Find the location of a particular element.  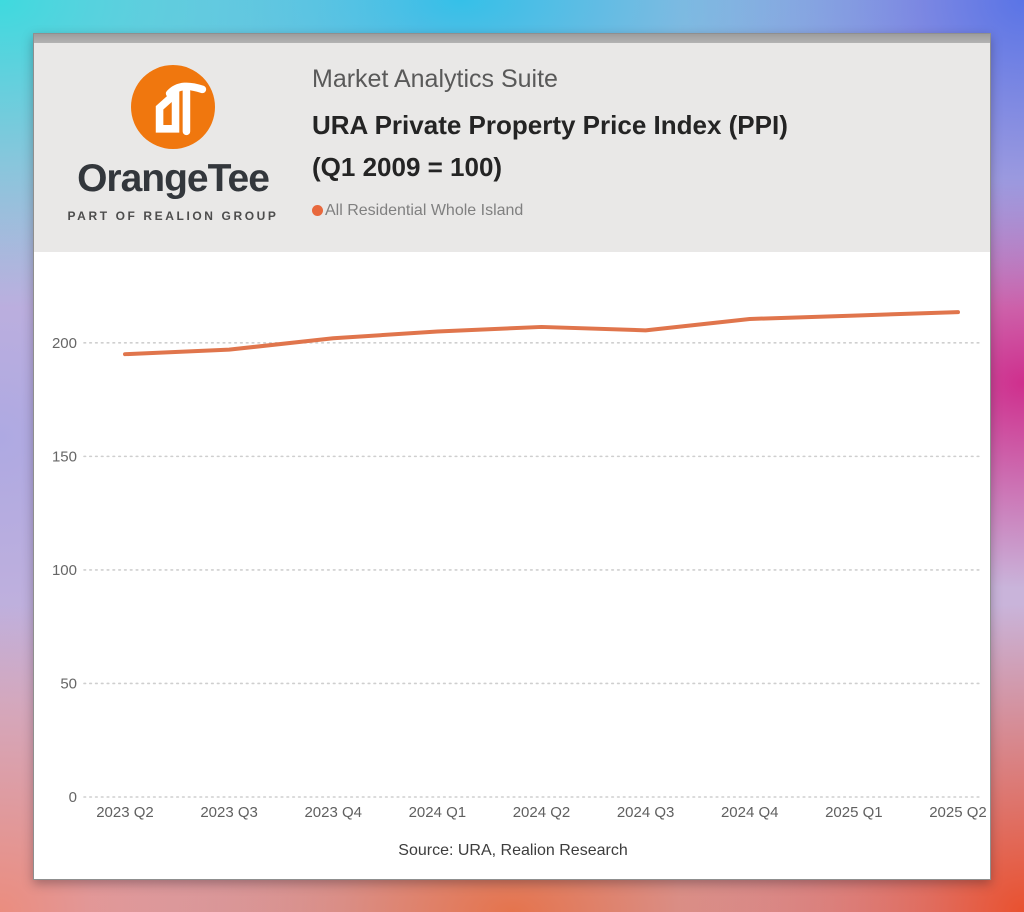

x-axis-tick-label: 2023 Q4 is located at coordinates (333, 812).